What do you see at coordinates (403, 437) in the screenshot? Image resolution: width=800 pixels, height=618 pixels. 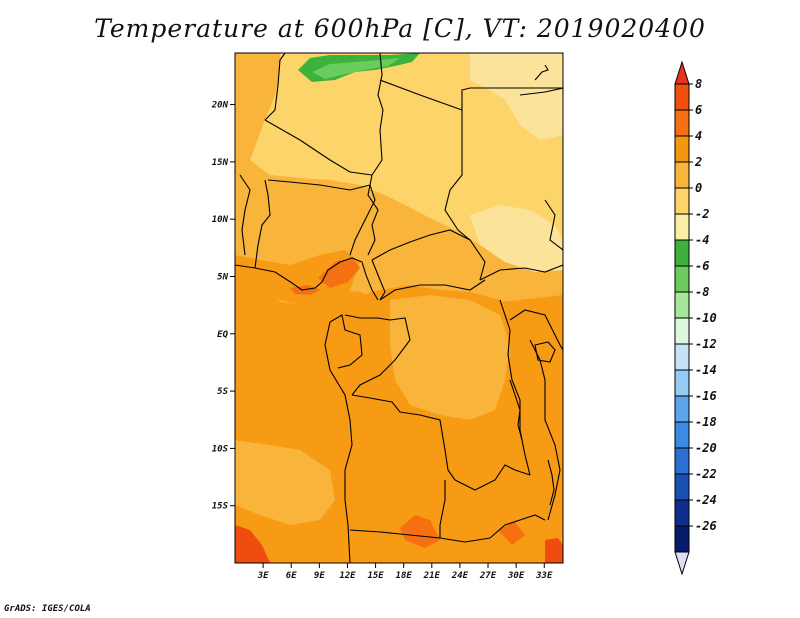 I see `border-drc-angola` at bounding box center [403, 437].